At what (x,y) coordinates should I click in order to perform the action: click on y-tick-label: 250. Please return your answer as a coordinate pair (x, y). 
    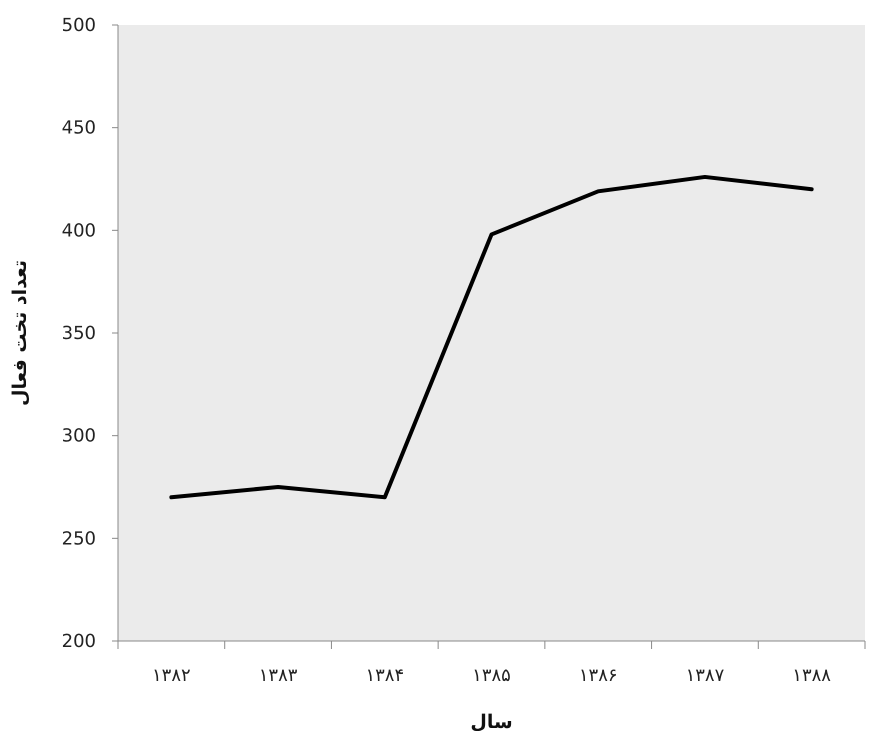
    Looking at the image, I should click on (79, 539).